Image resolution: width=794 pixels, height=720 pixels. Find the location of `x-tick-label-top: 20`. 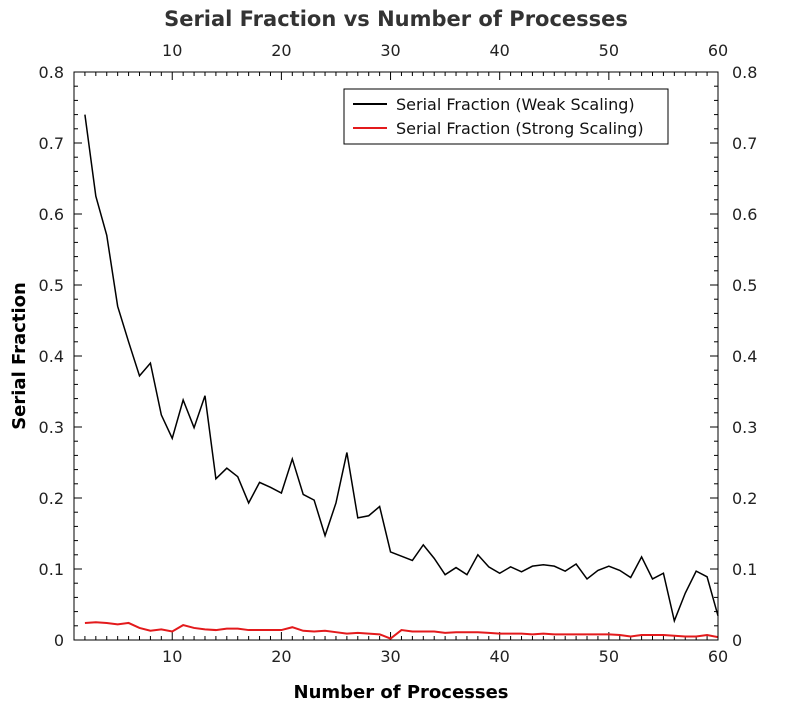

x-tick-label-top: 20 is located at coordinates (281, 50).